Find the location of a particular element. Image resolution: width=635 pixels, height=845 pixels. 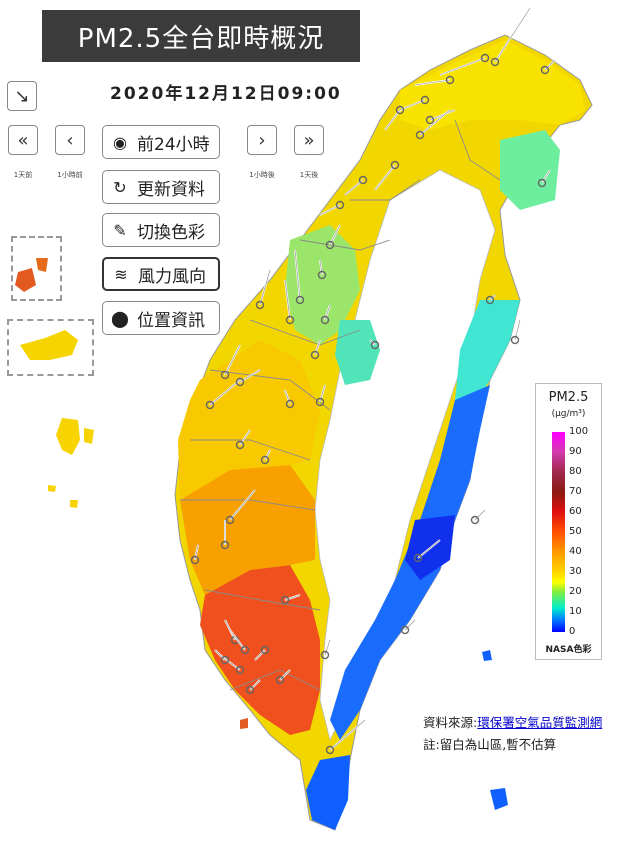

wind-direction-button: ≋ 風力風向 is located at coordinates (161, 274).